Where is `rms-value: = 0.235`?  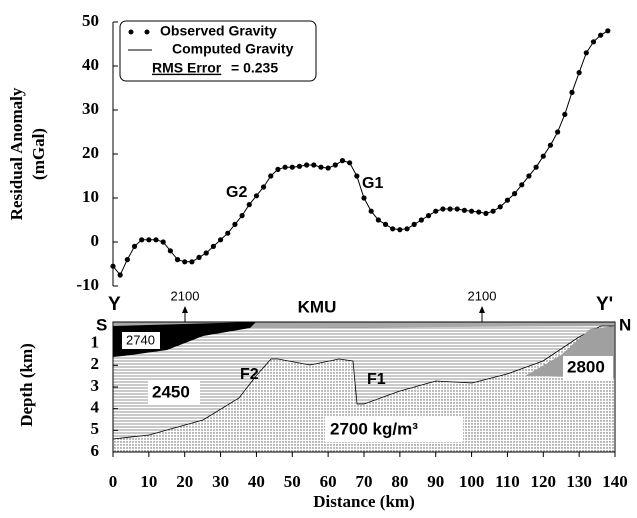
rms-value: = 0.235 is located at coordinates (254, 68).